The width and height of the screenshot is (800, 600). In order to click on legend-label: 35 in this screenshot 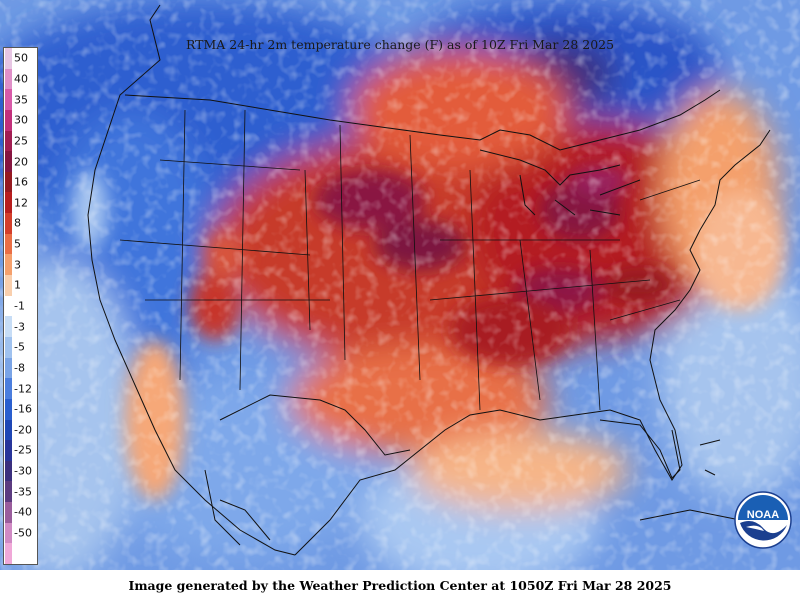, I will do `click(21, 100)`.